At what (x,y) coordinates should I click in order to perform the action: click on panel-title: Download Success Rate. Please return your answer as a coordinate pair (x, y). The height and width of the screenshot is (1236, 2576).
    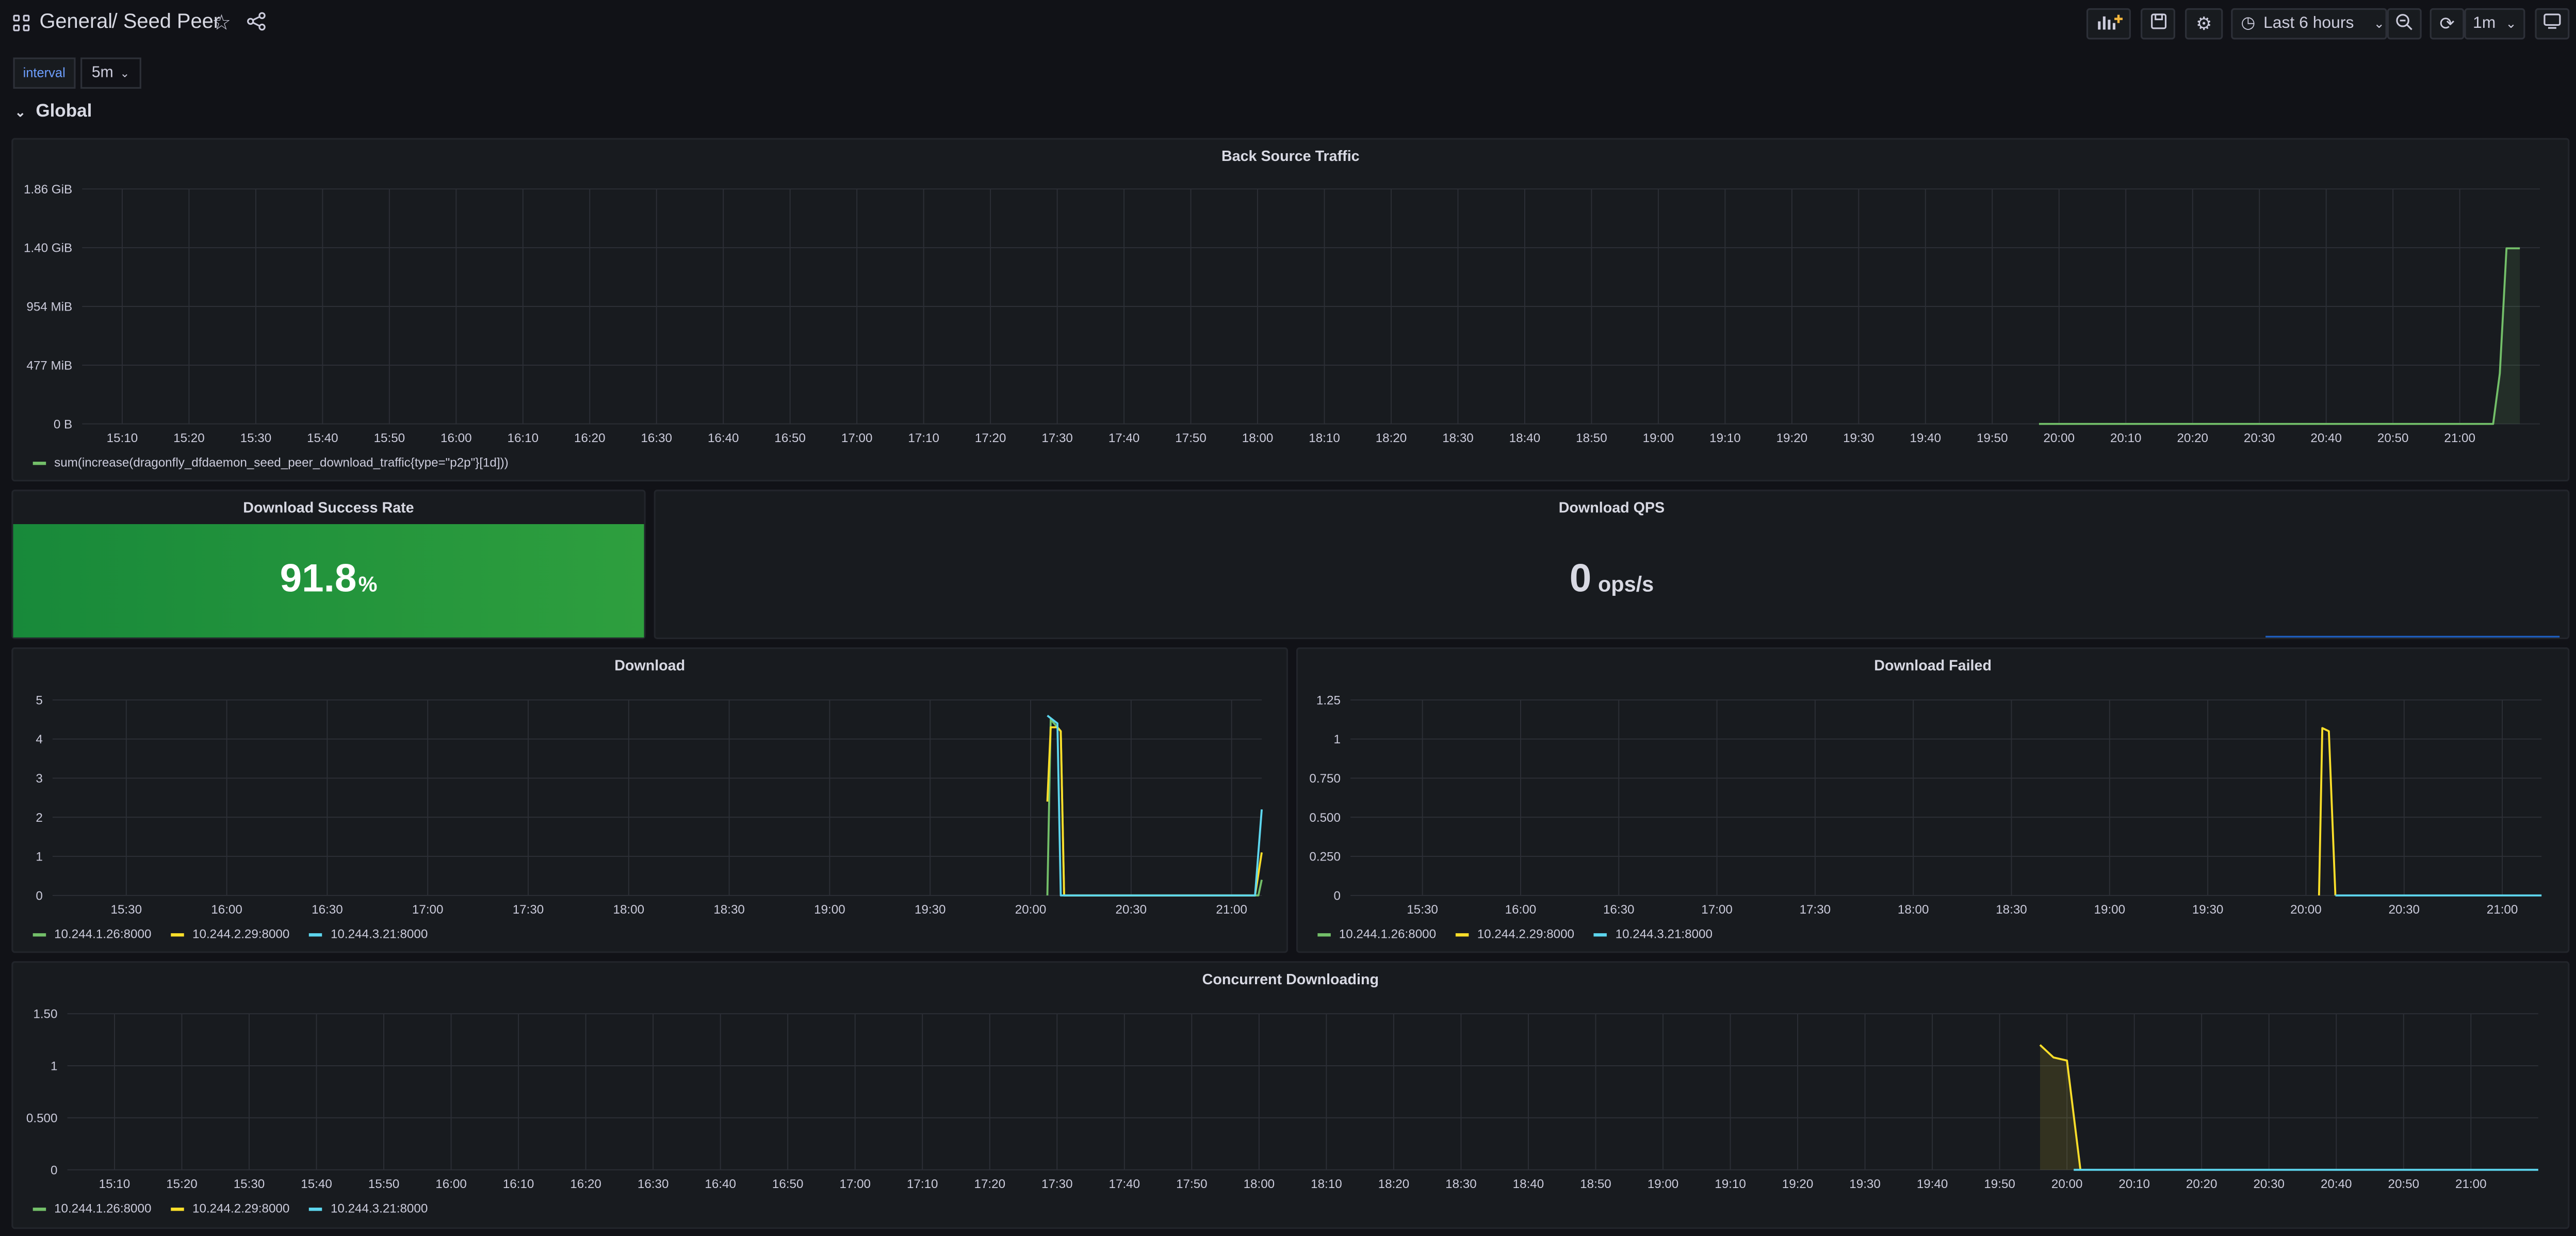
    Looking at the image, I should click on (329, 508).